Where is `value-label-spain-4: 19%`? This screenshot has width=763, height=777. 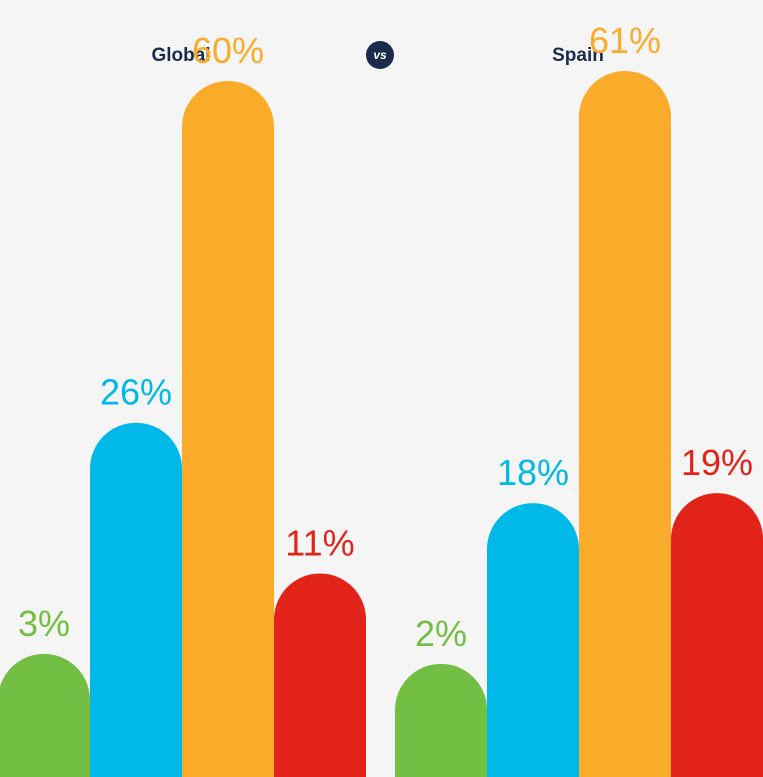 value-label-spain-4: 19% is located at coordinates (717, 462).